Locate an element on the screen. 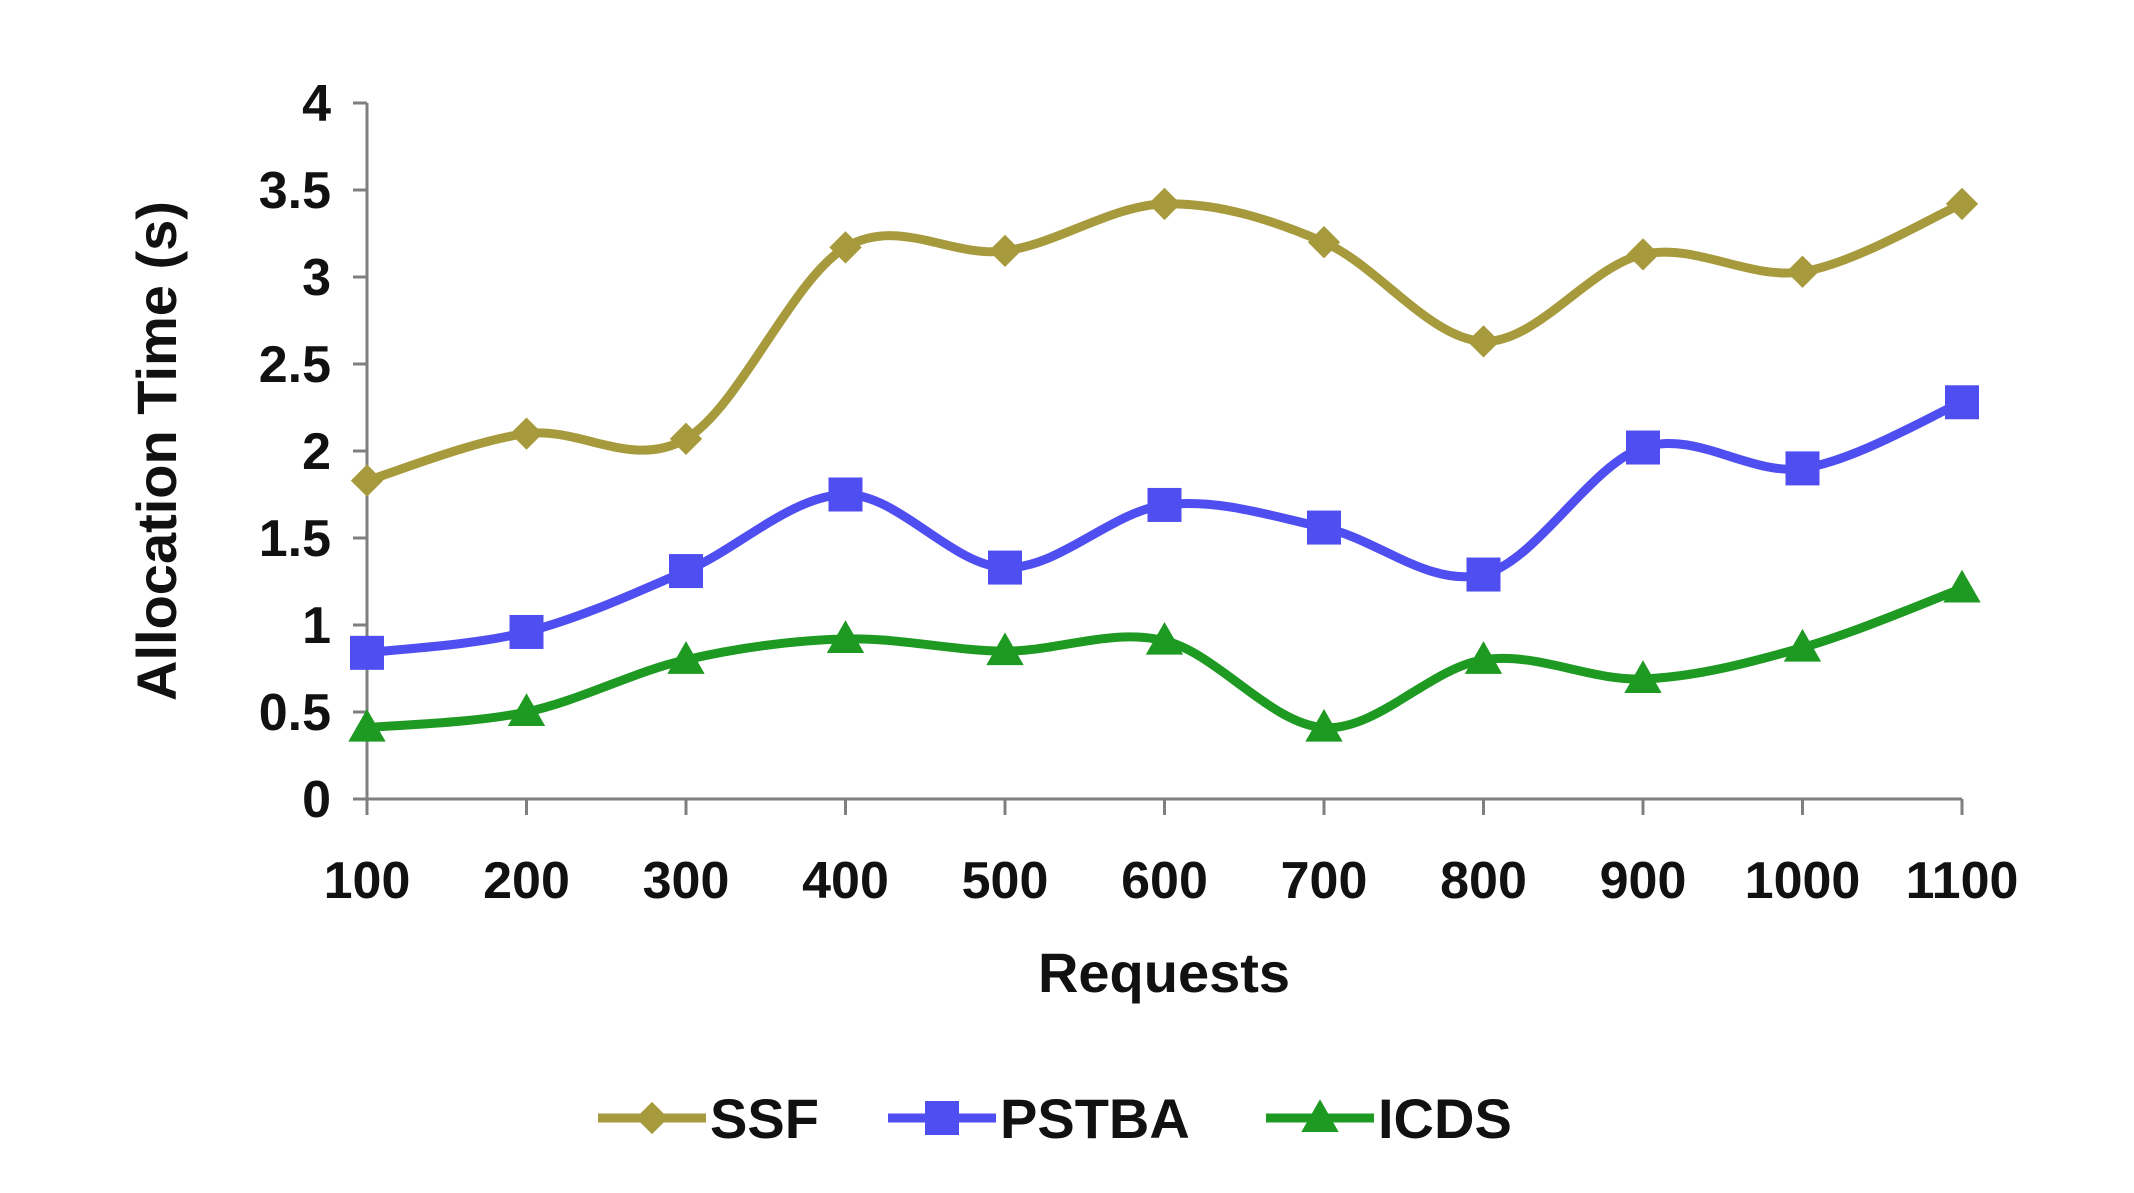 This screenshot has width=2134, height=1193. legend-item-icds: ICDS is located at coordinates (1389, 1118).